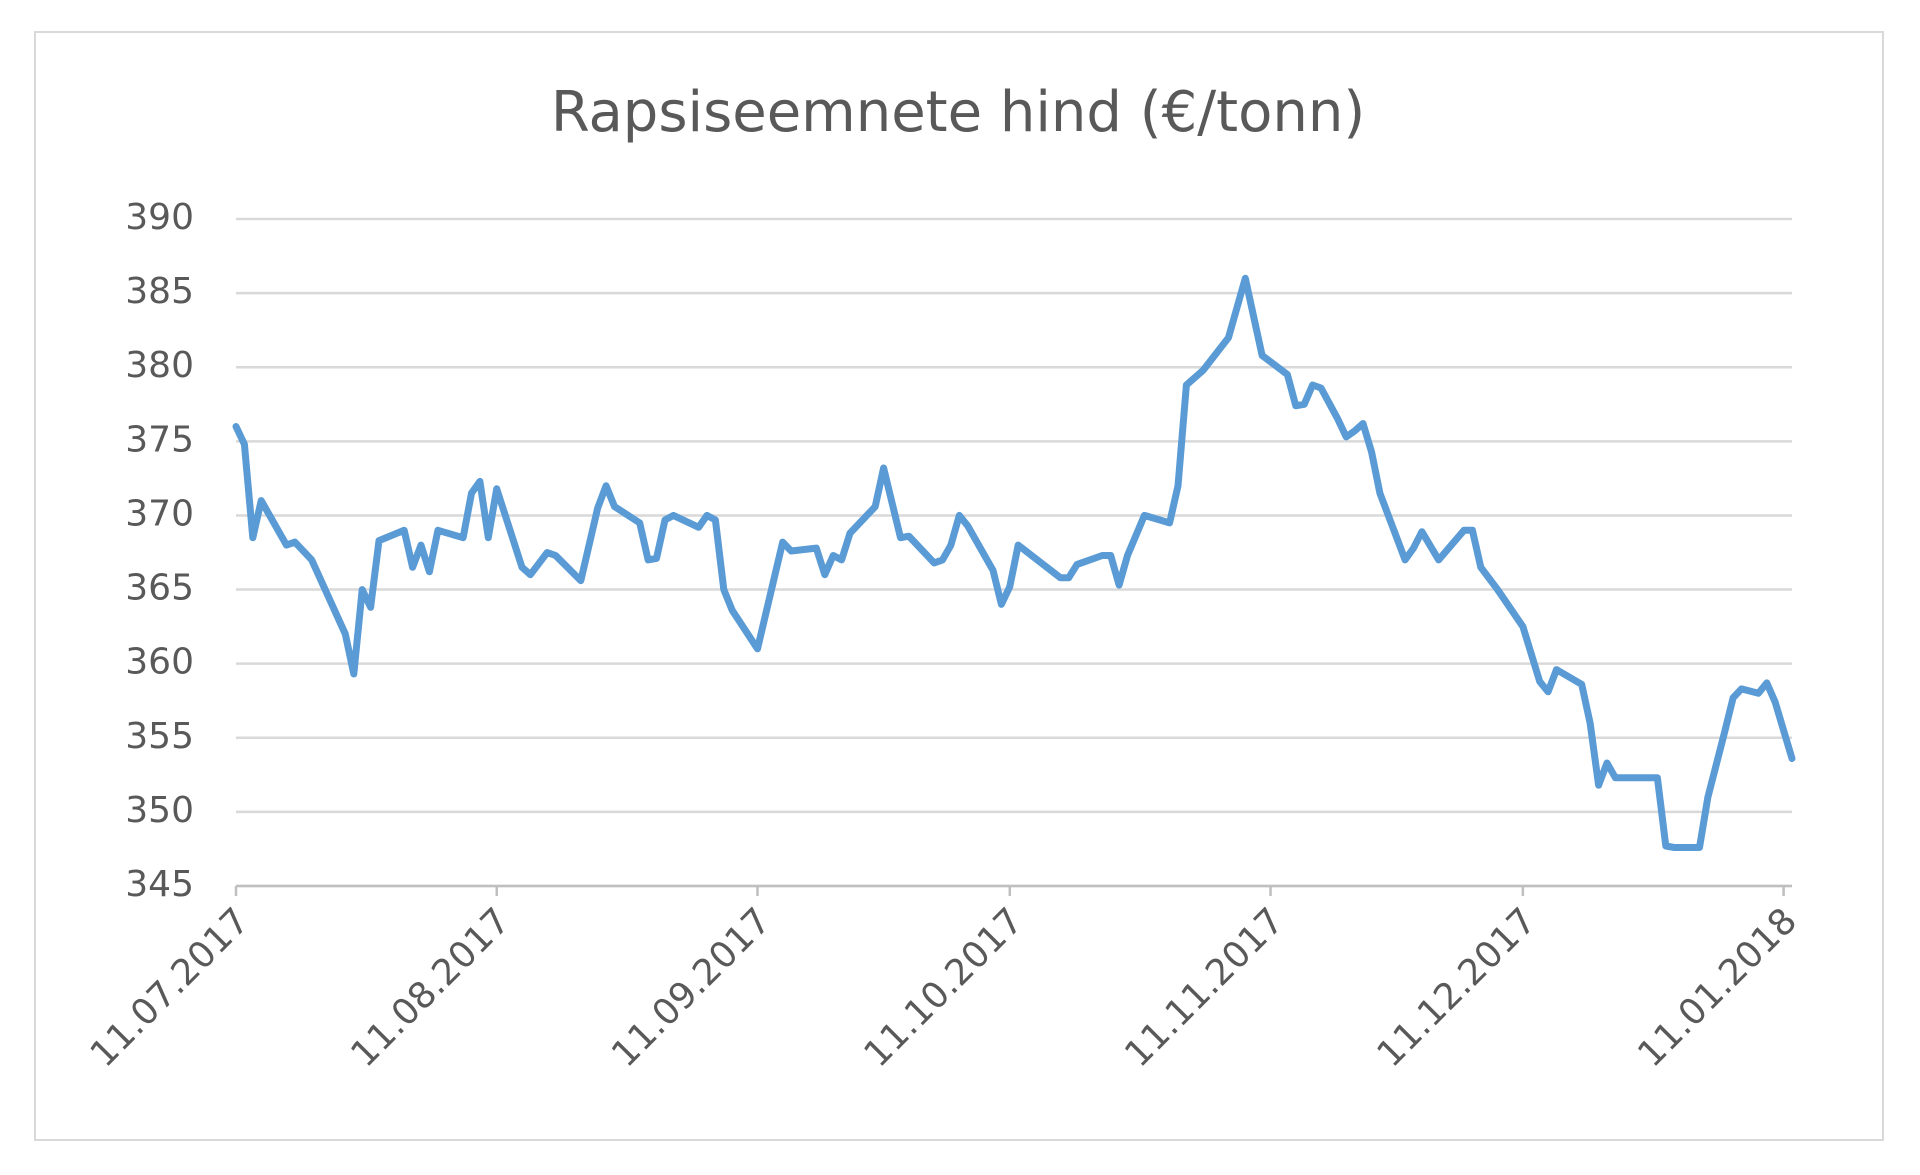 Image resolution: width=1920 pixels, height=1175 pixels. What do you see at coordinates (159, 588) in the screenshot?
I see `y-tick-label: 365` at bounding box center [159, 588].